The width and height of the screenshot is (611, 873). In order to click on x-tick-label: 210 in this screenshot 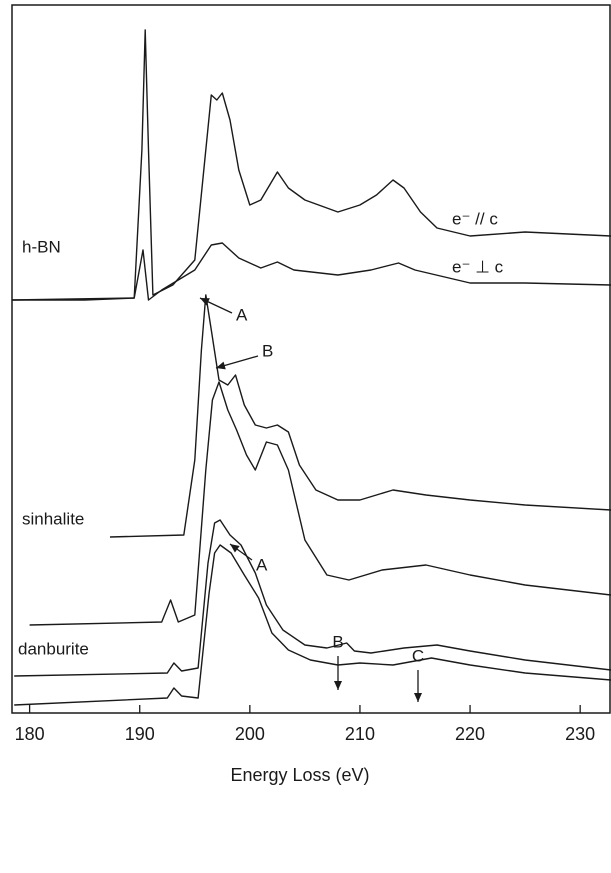, I will do `click(360, 734)`.